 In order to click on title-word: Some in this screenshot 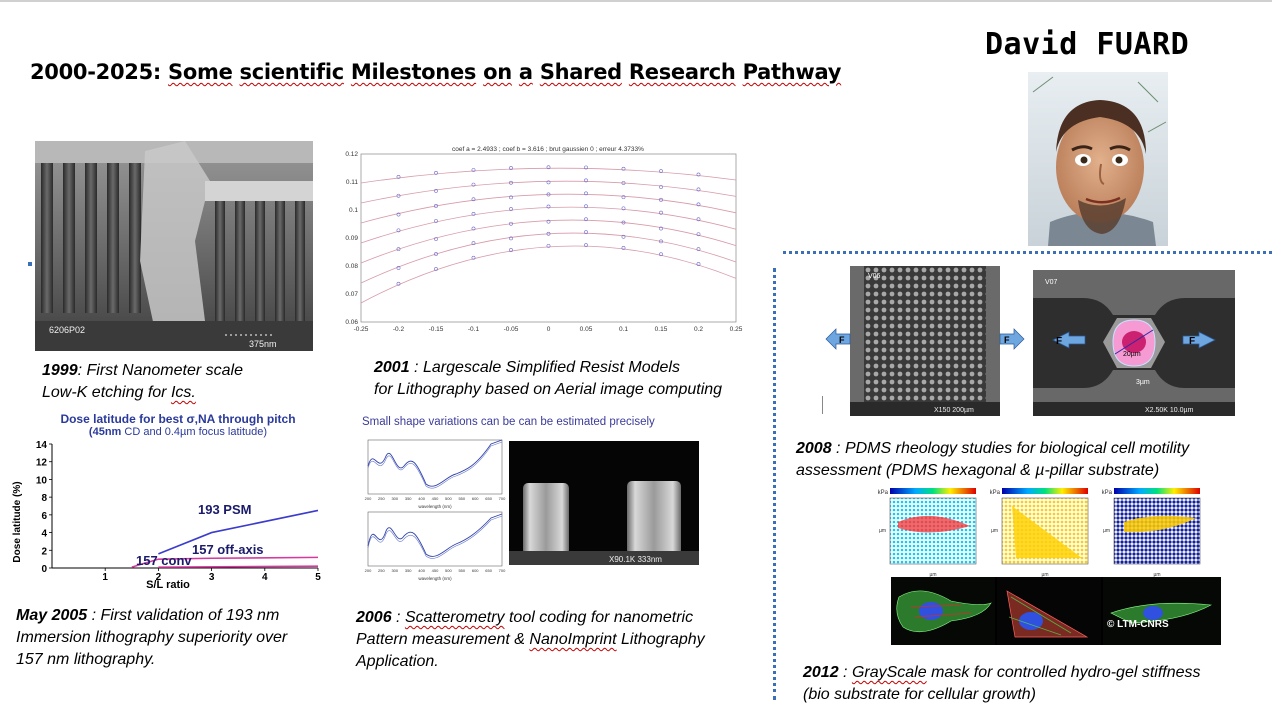, I will do `click(200, 72)`.